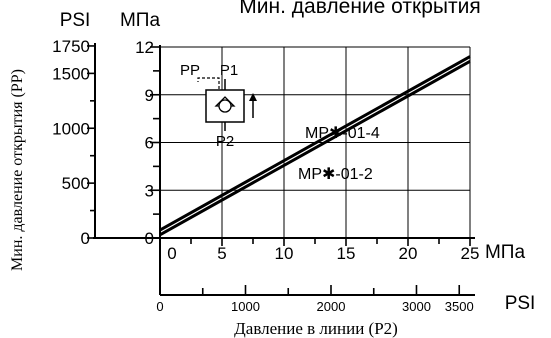  Describe the element at coordinates (208, 83) in the screenshot. I see `pilot-line-dashed` at that location.